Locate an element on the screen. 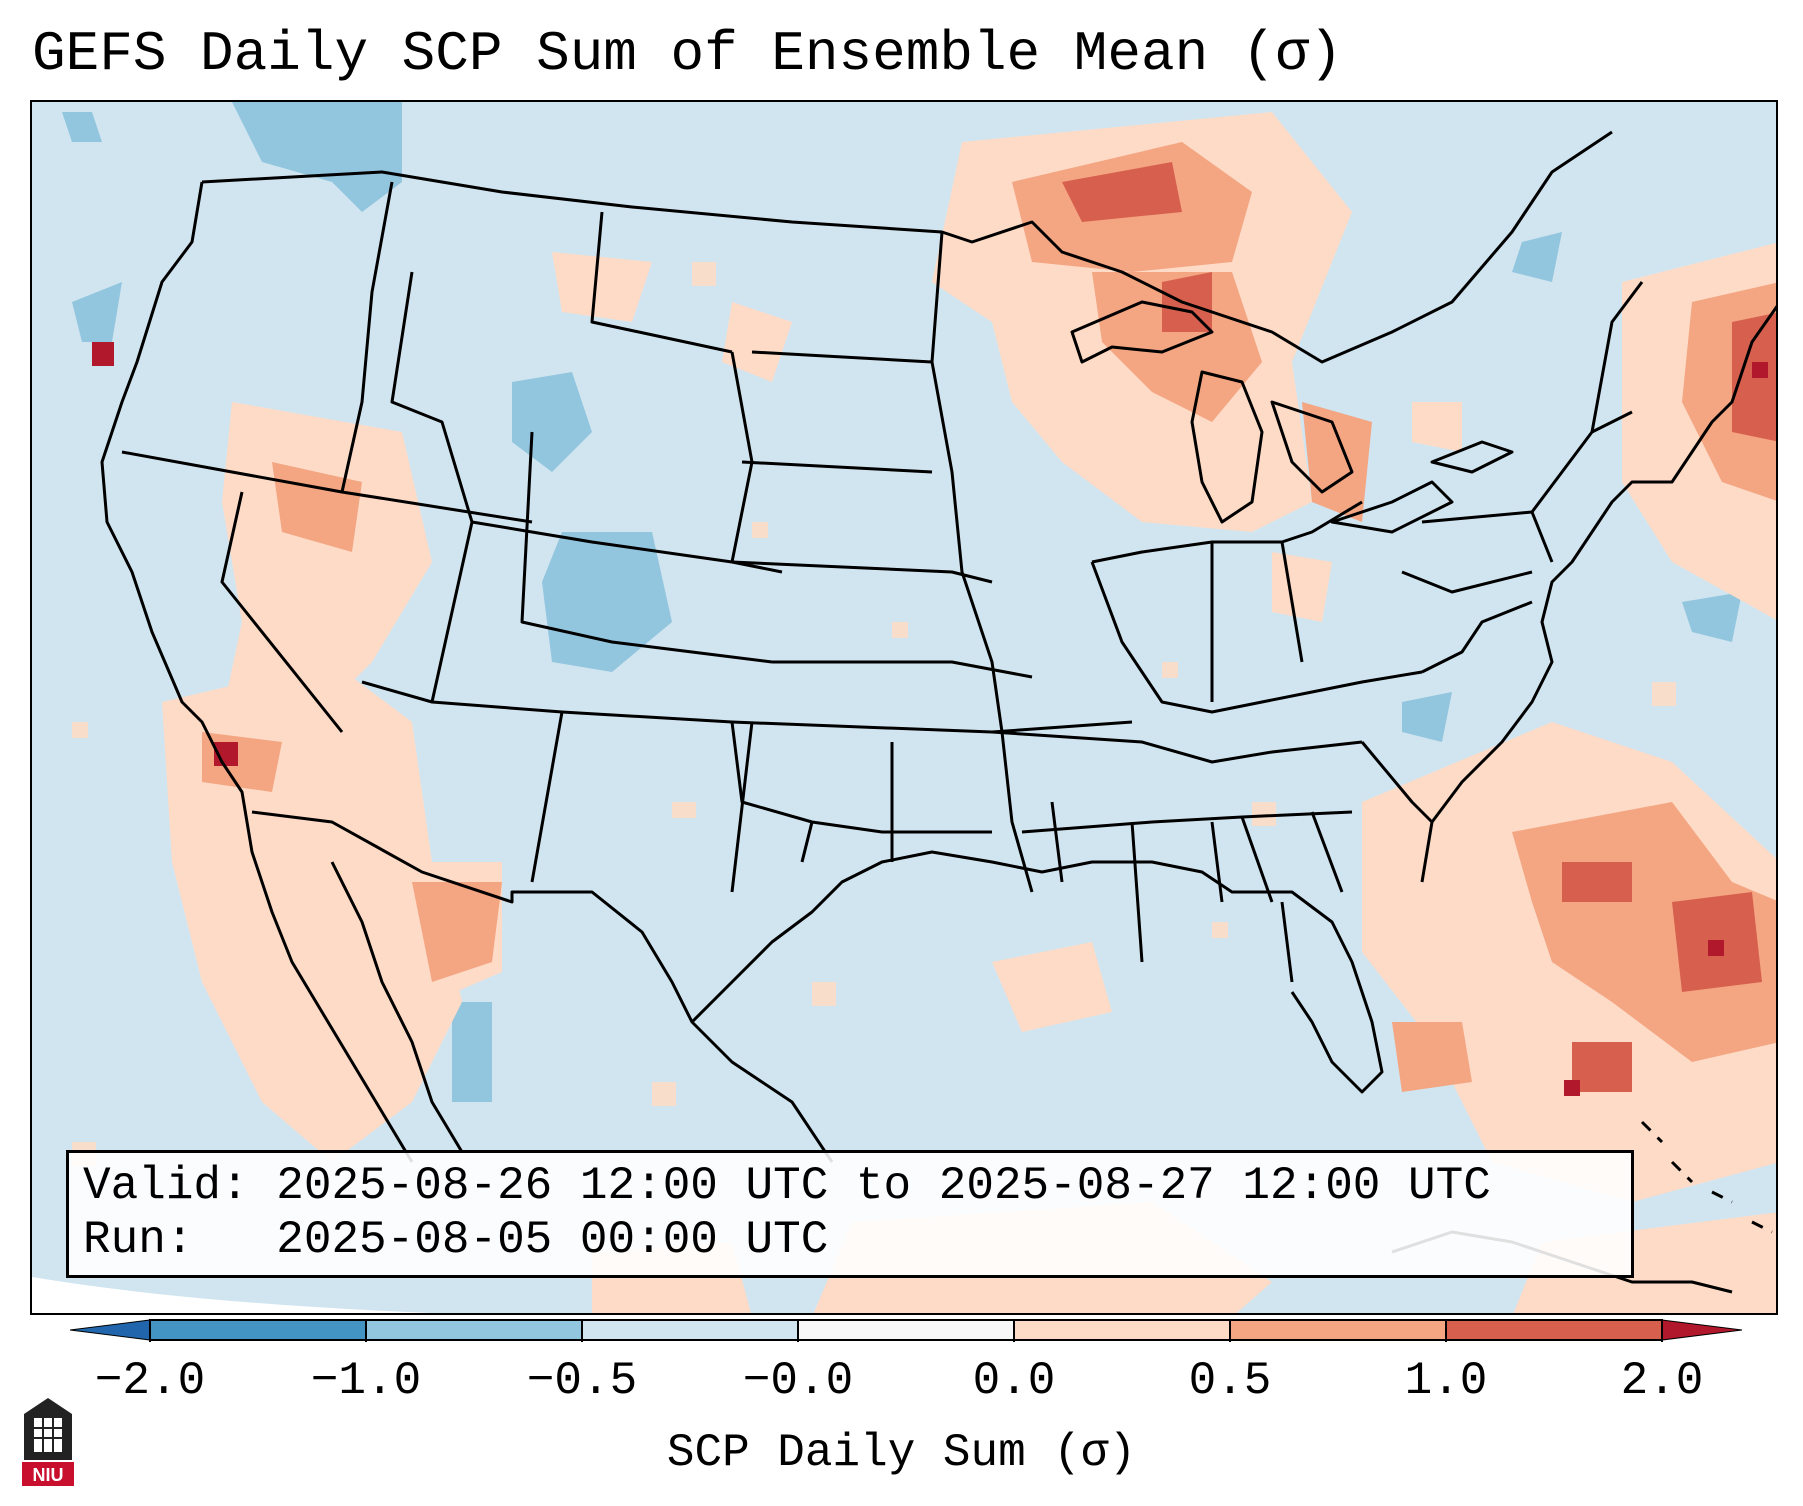 Image resolution: width=1803 pixels, height=1506 pixels. logo-text: NIU is located at coordinates (48, 1475).